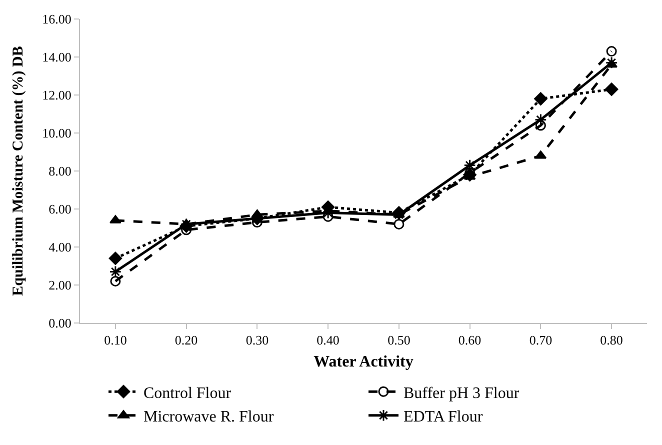  I want to click on y-tick-label: 0.00, so click(60, 323).